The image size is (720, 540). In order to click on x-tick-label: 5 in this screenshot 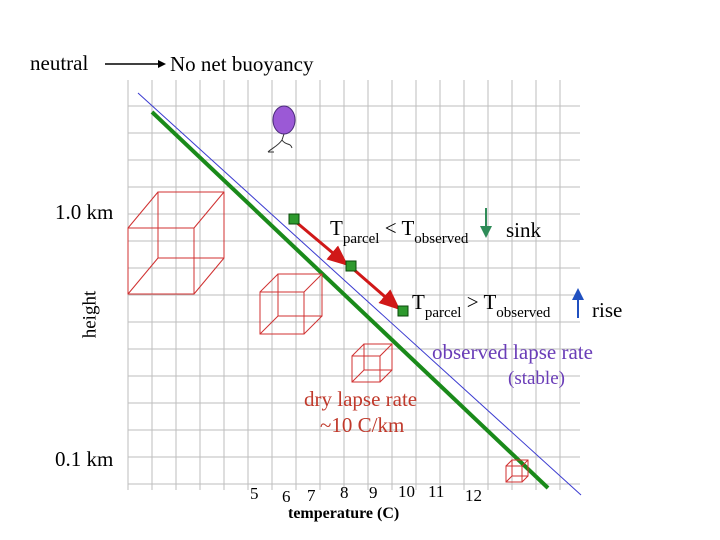, I will do `click(254, 493)`.